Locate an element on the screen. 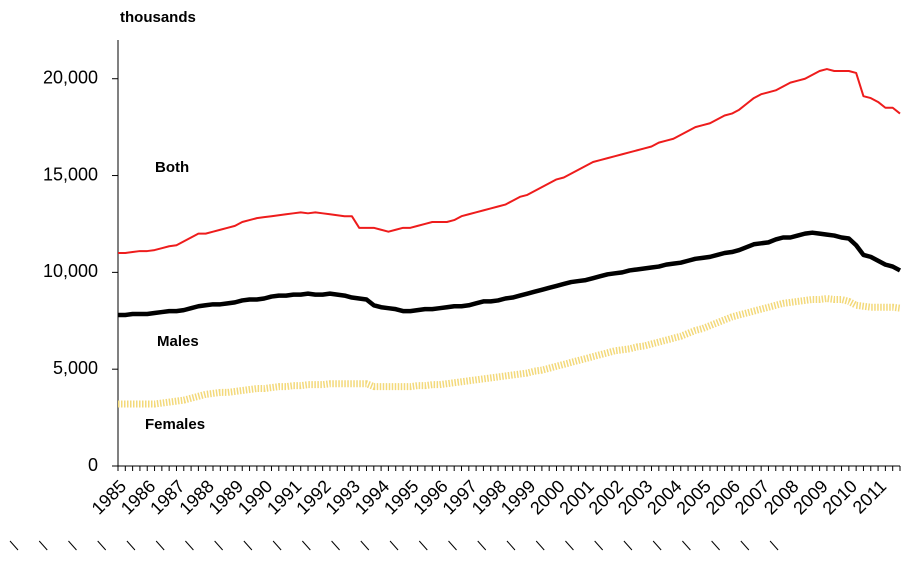 Image resolution: width=902 pixels, height=567 pixels. y-tick-label: 10,000 is located at coordinates (70, 271).